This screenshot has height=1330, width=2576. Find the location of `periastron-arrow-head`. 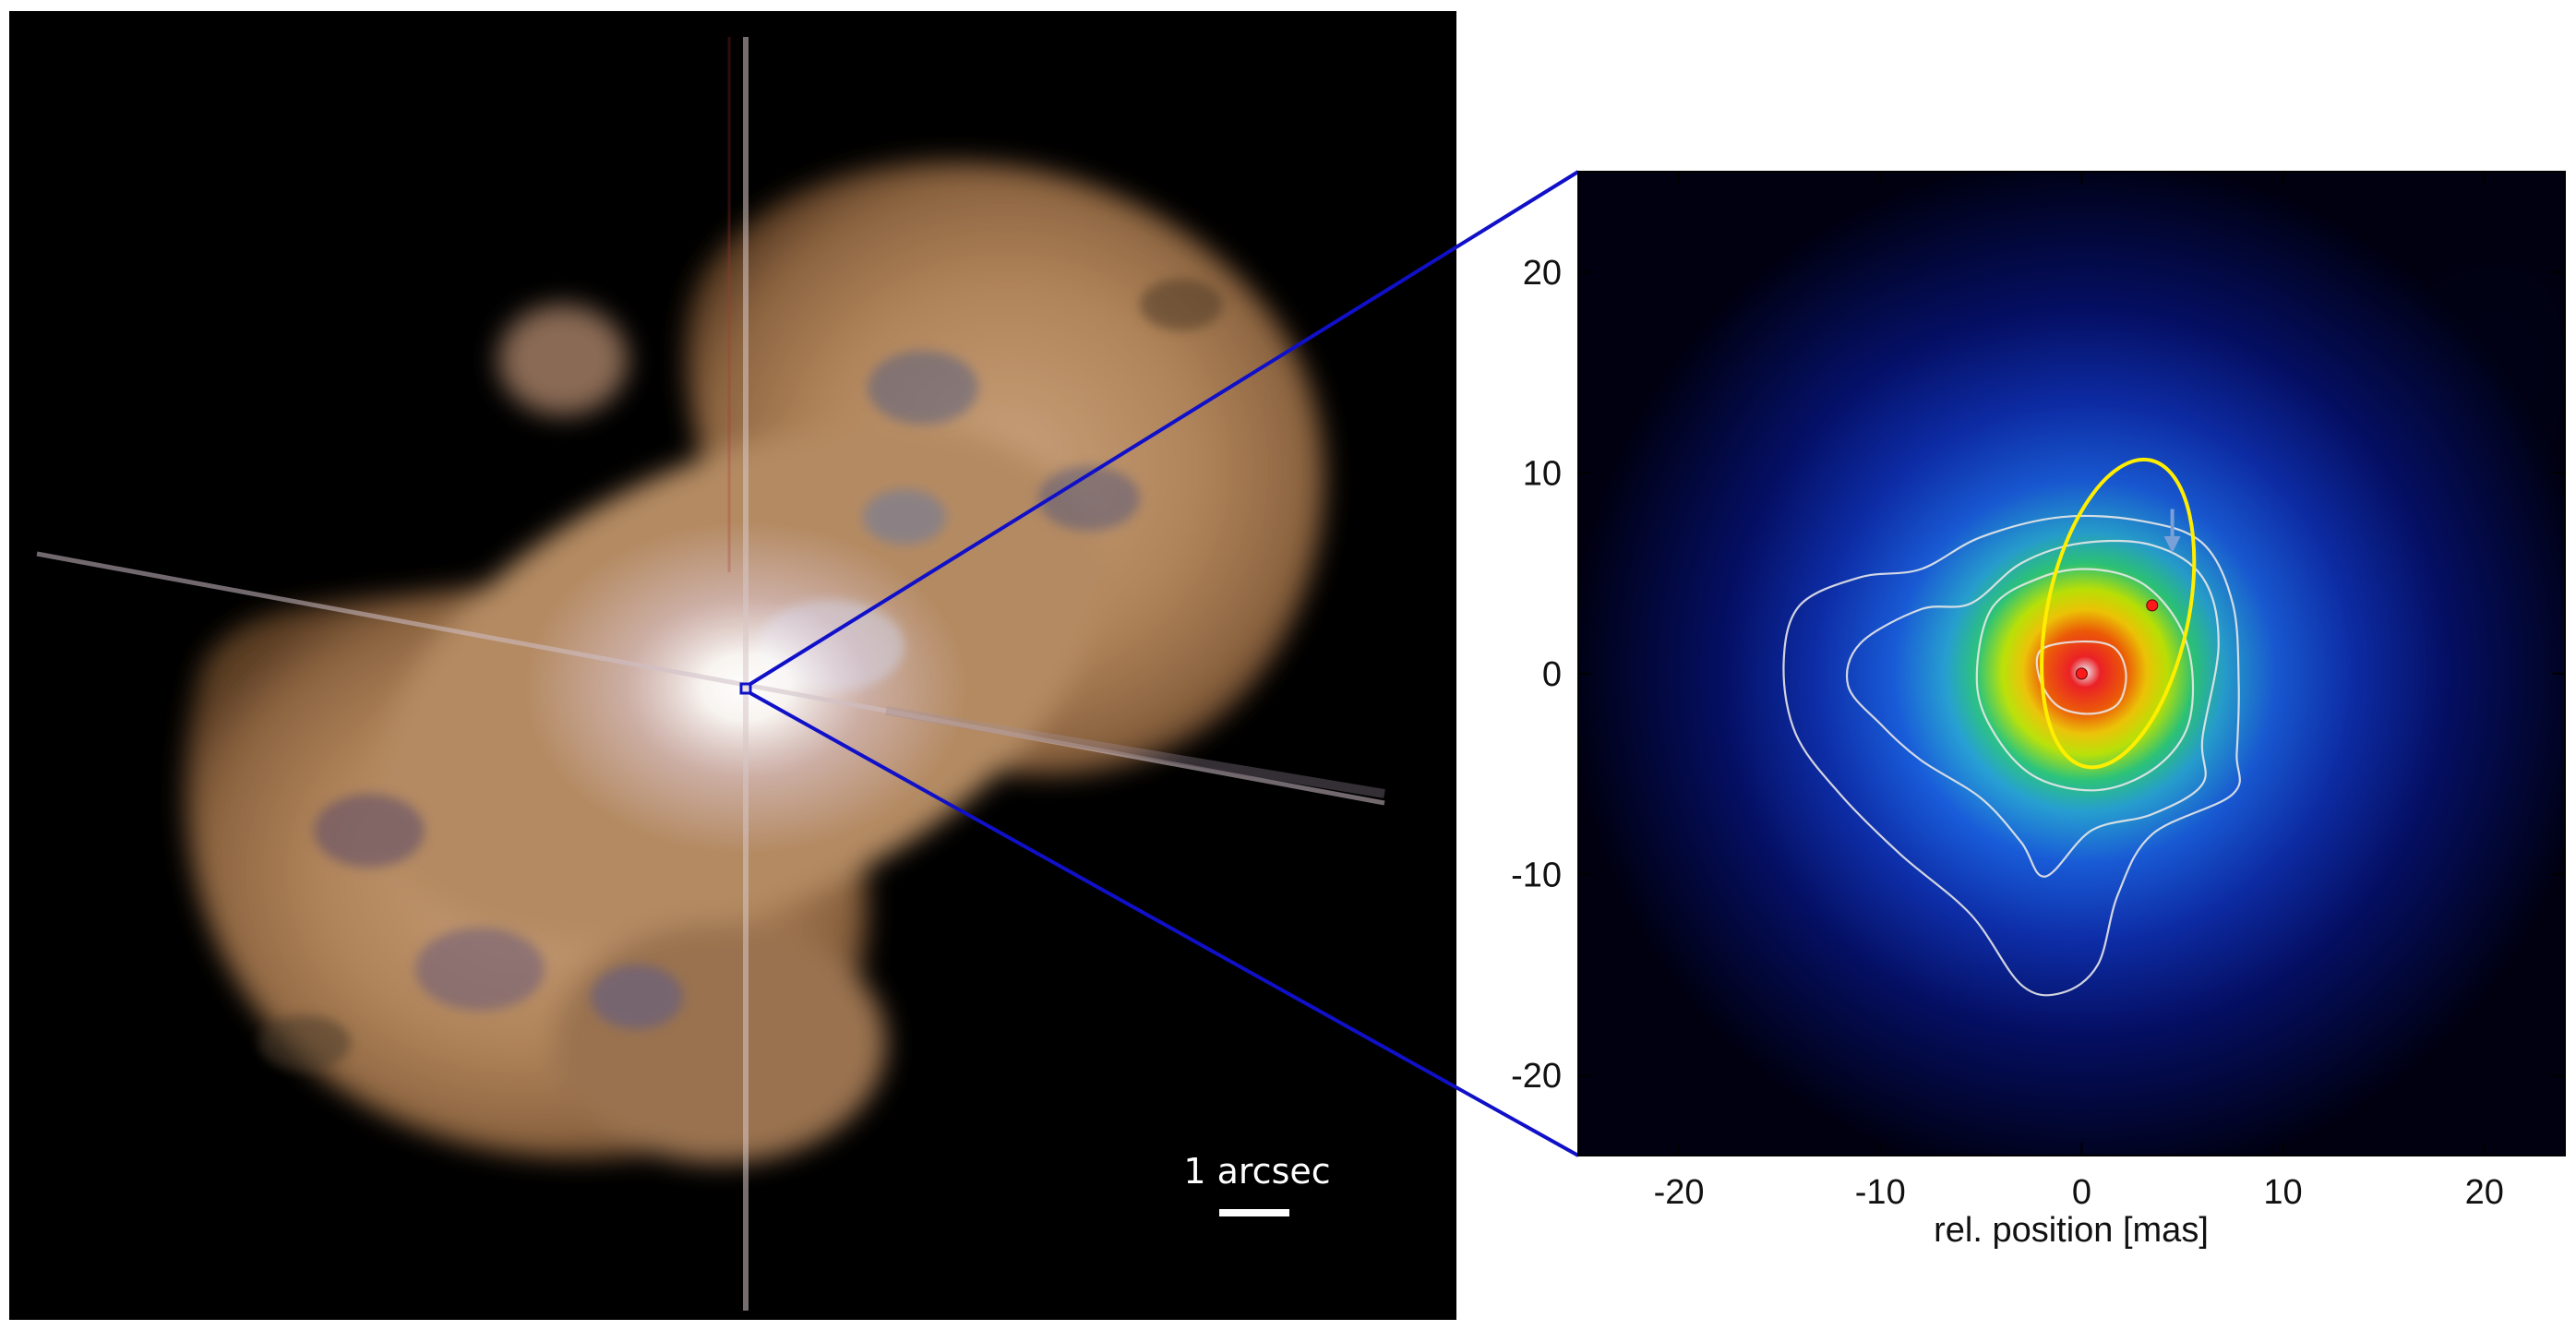

periastron-arrow-head is located at coordinates (2172, 544).